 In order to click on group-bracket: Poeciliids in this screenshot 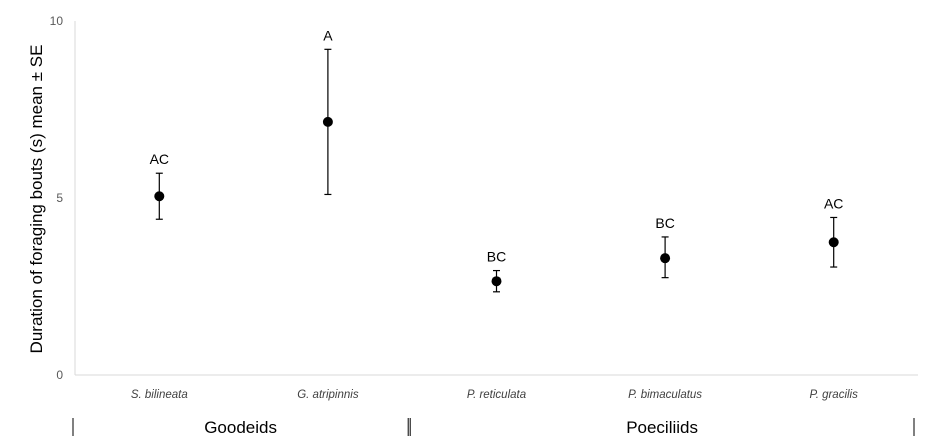, I will do `click(662, 427)`.